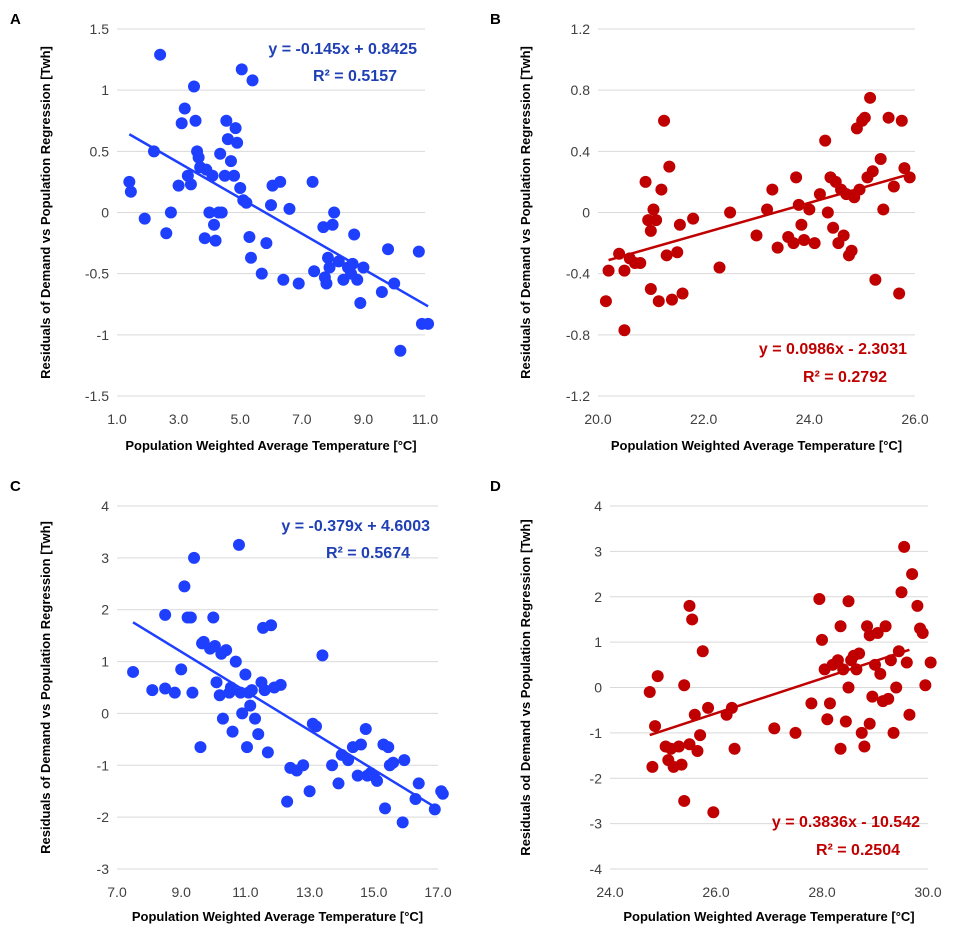  What do you see at coordinates (596, 733) in the screenshot?
I see `y-tick-label: -1` at bounding box center [596, 733].